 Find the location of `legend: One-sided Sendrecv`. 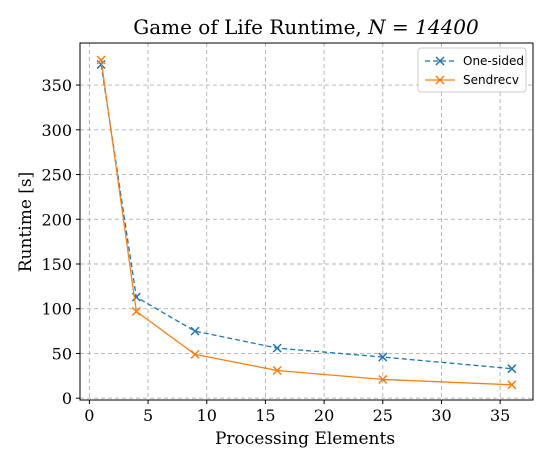

legend: One-sided Sendrecv is located at coordinates (472, 70).